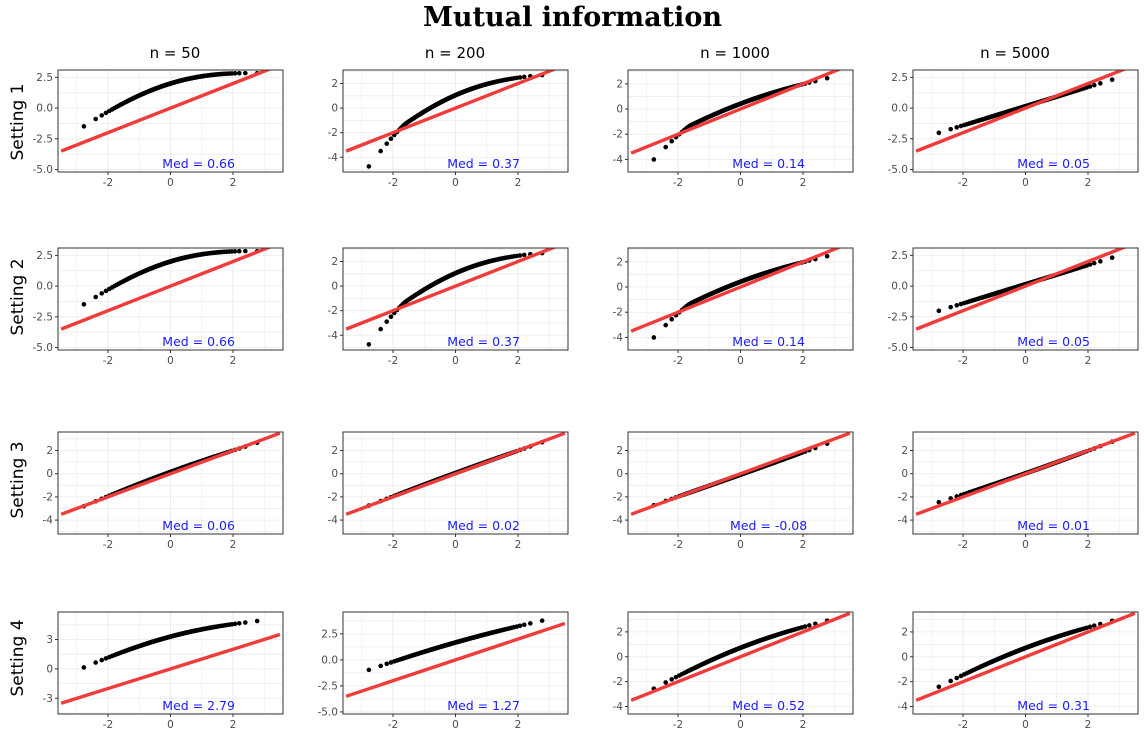 Image resolution: width=1145 pixels, height=742 pixels. I want to click on median-annotation: Med = 0.01, so click(1053, 525).